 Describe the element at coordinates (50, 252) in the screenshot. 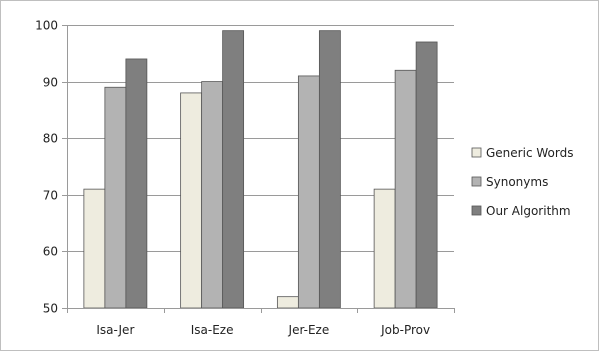

I see `y-tick-label: 60` at that location.